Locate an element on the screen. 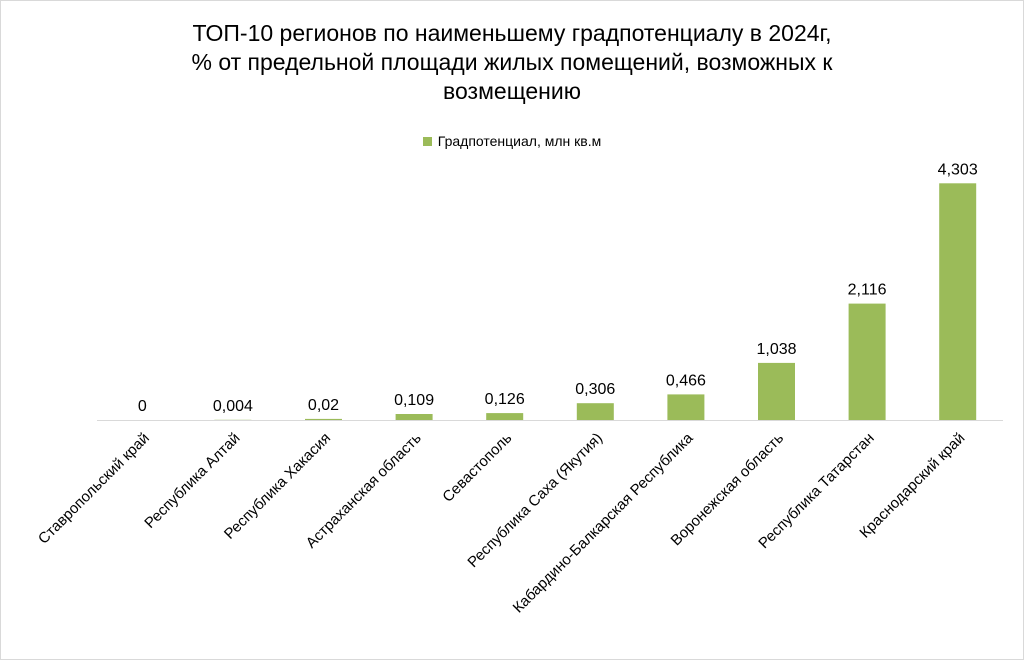 Image resolution: width=1024 pixels, height=660 pixels. legend-swatch is located at coordinates (427, 141).